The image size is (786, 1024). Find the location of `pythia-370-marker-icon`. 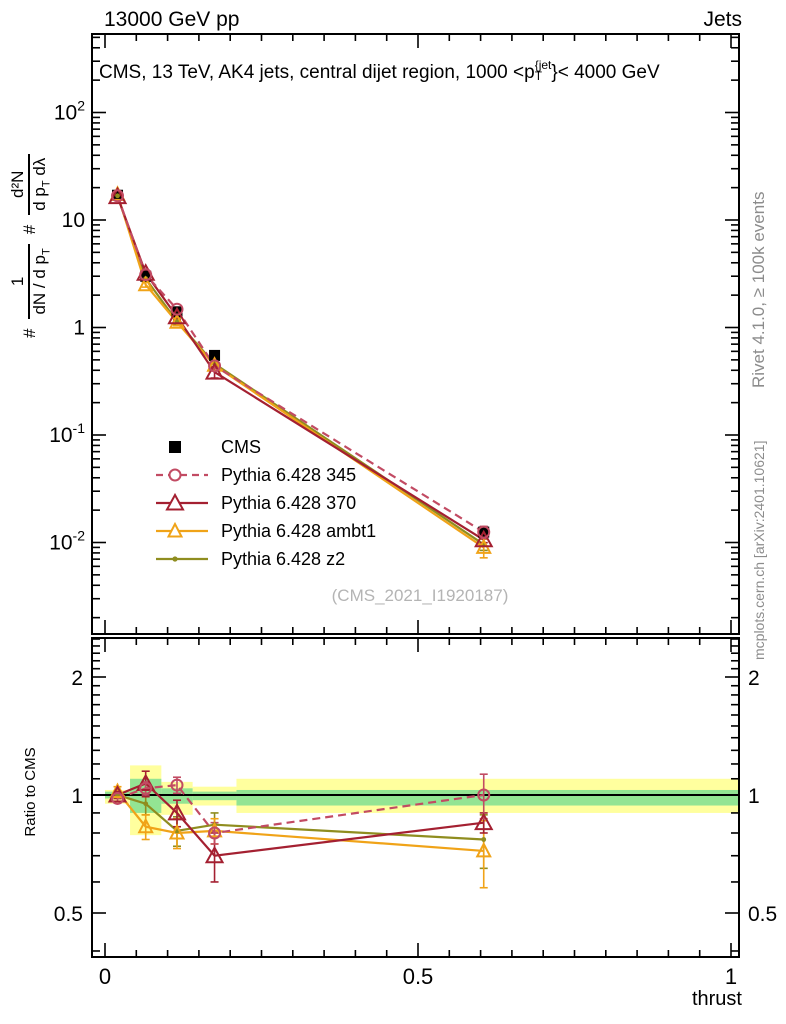

pythia-370-marker-icon is located at coordinates (182, 501).